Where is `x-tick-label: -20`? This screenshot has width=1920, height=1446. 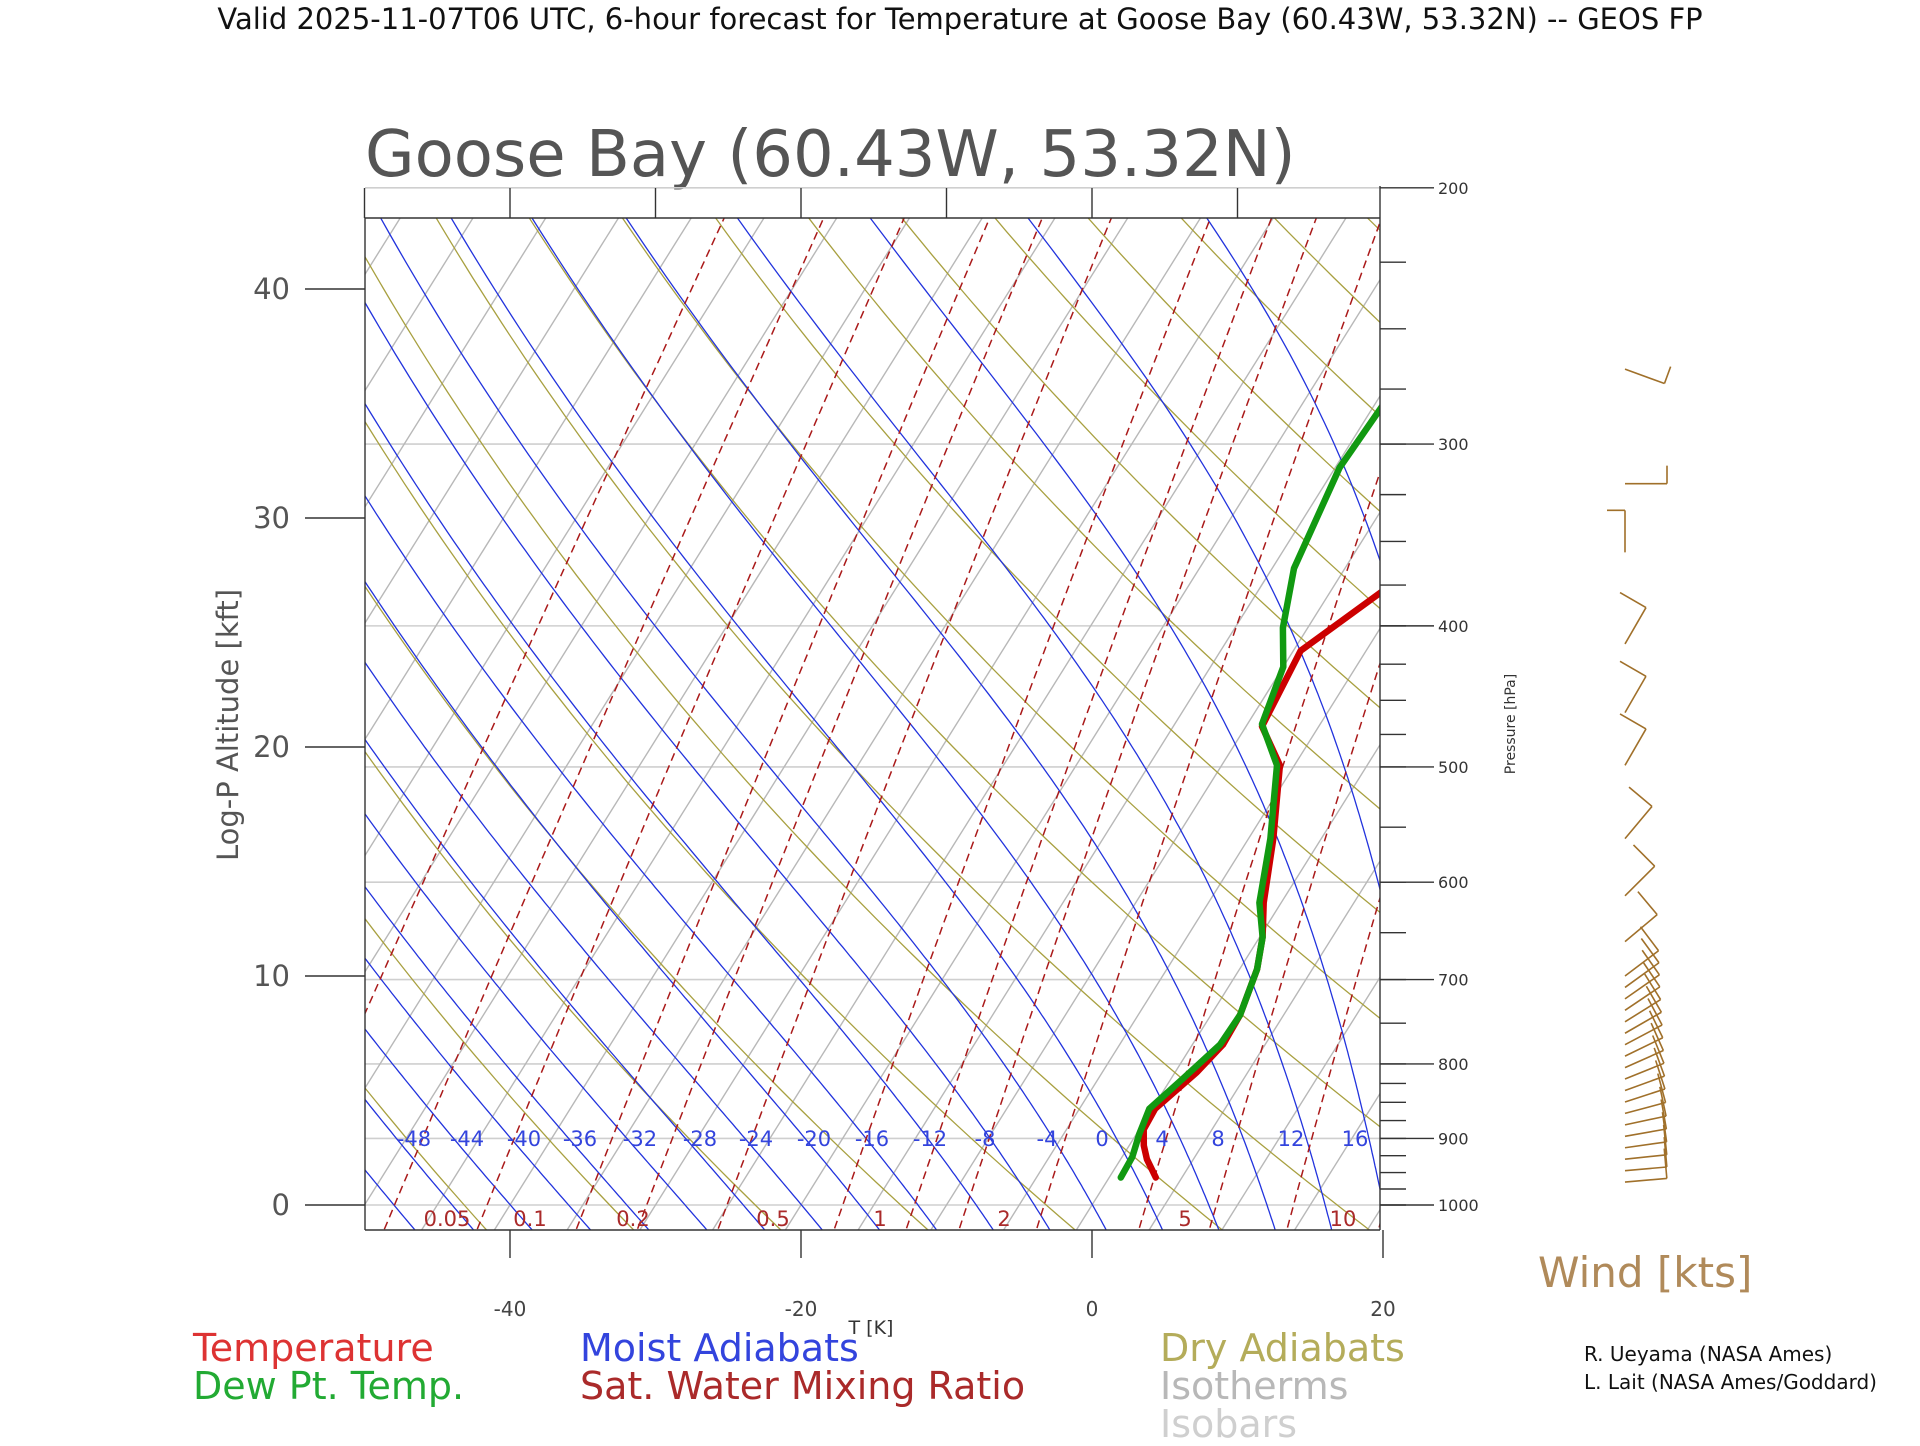 x-tick-label: -20 is located at coordinates (801, 1309).